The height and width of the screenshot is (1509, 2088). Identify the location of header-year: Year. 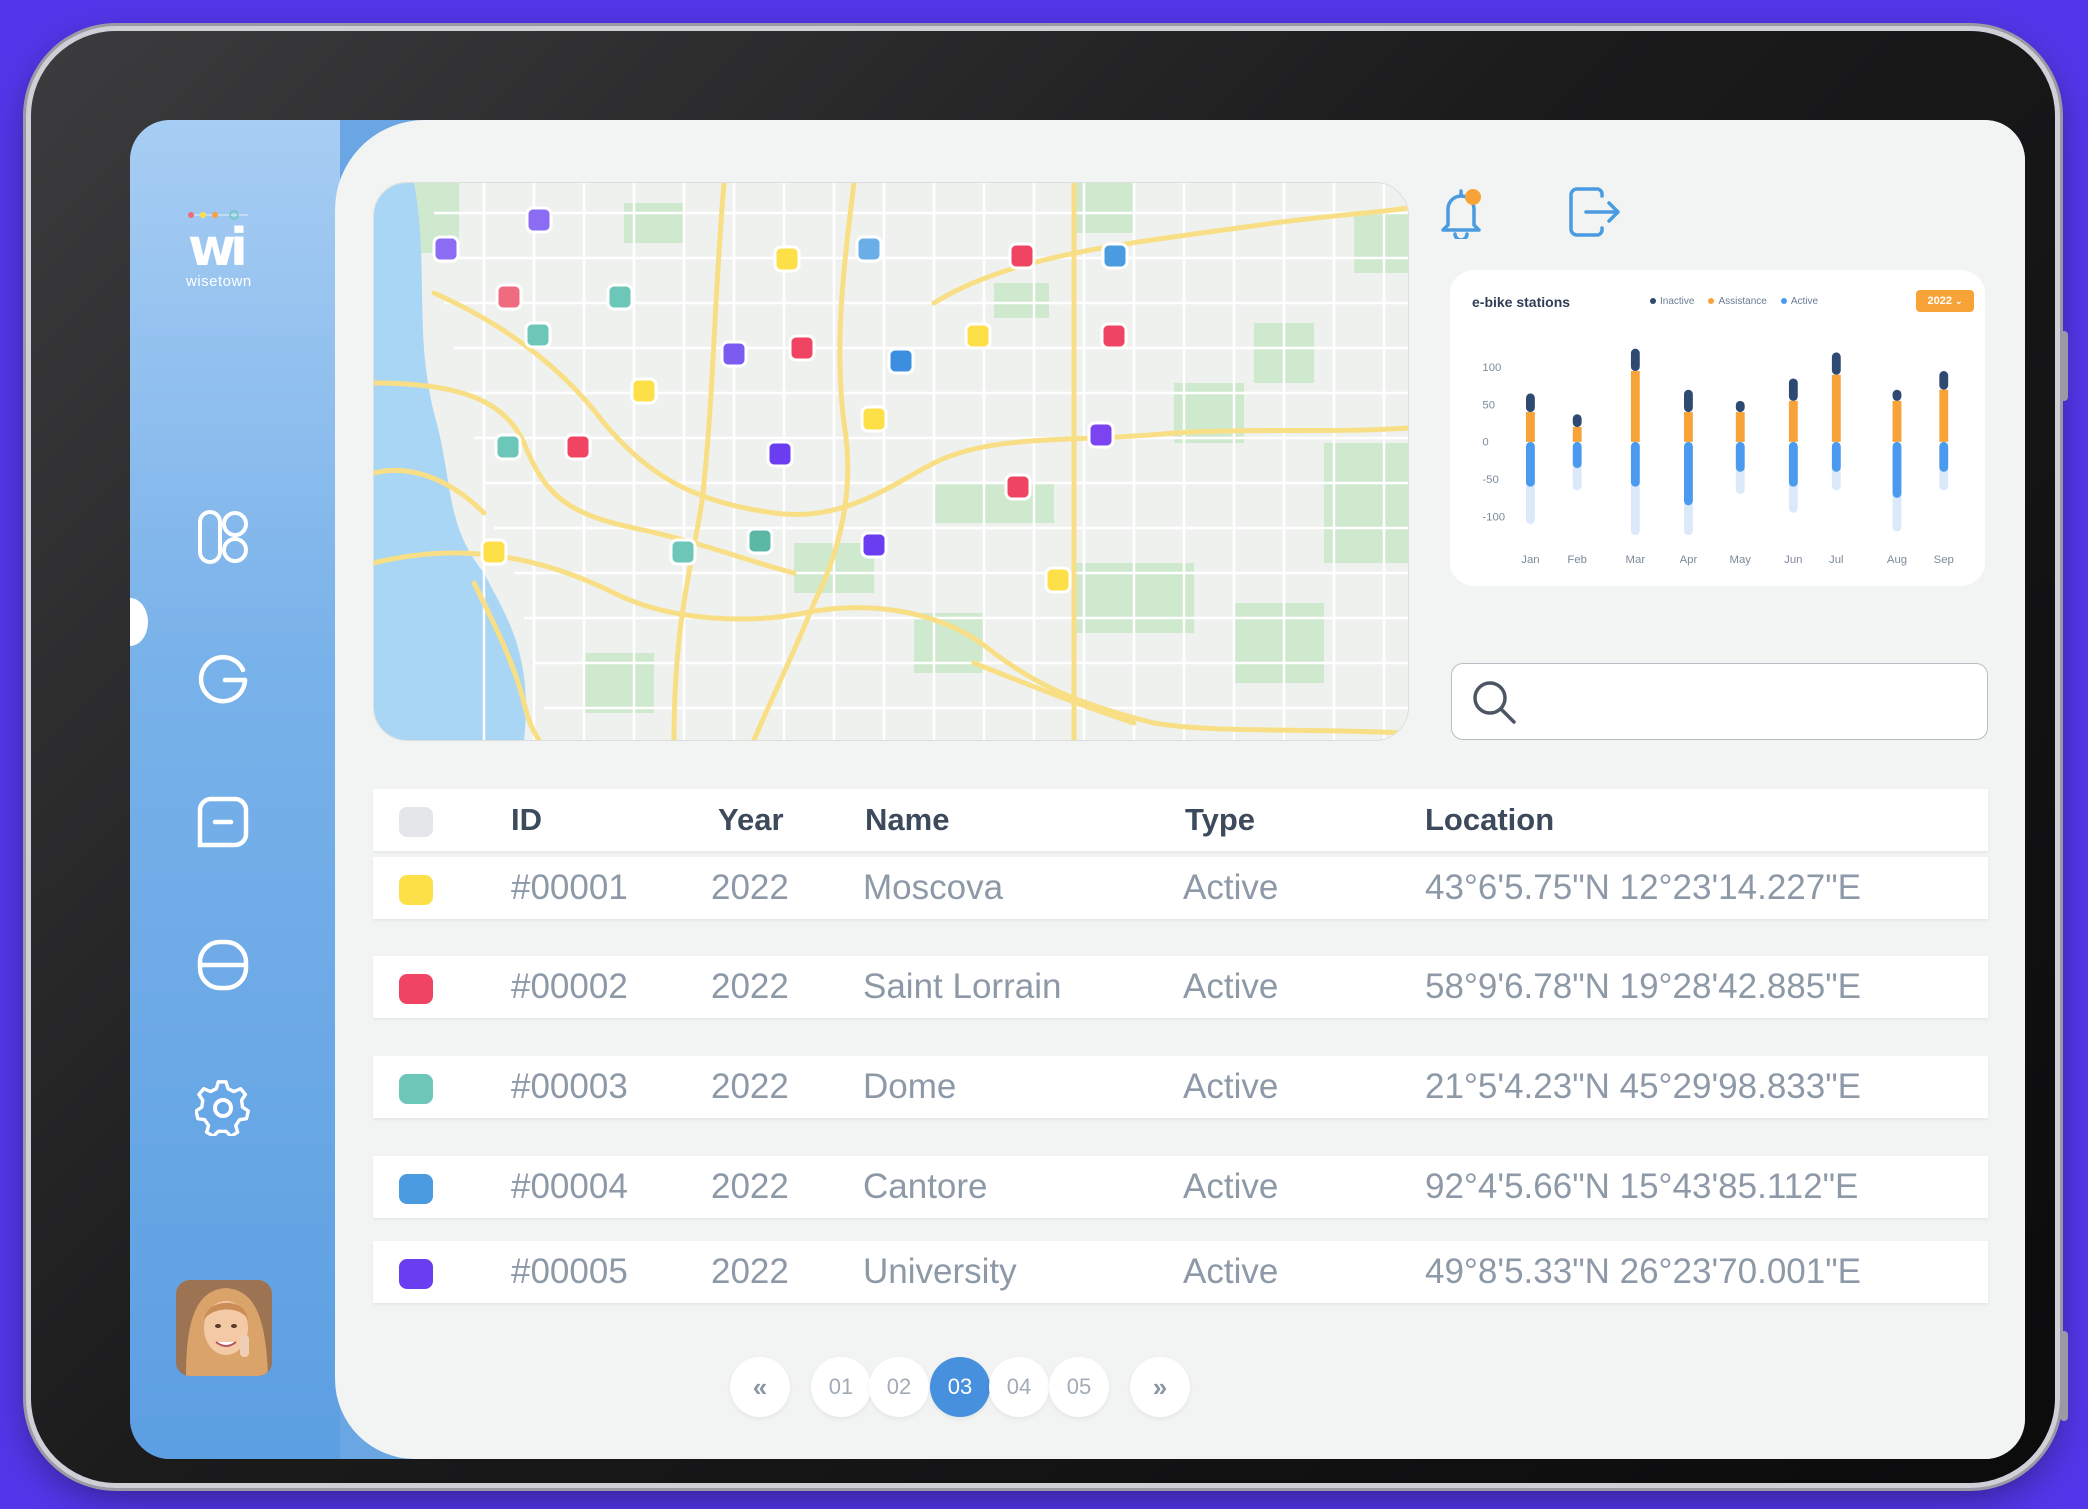
(751, 819).